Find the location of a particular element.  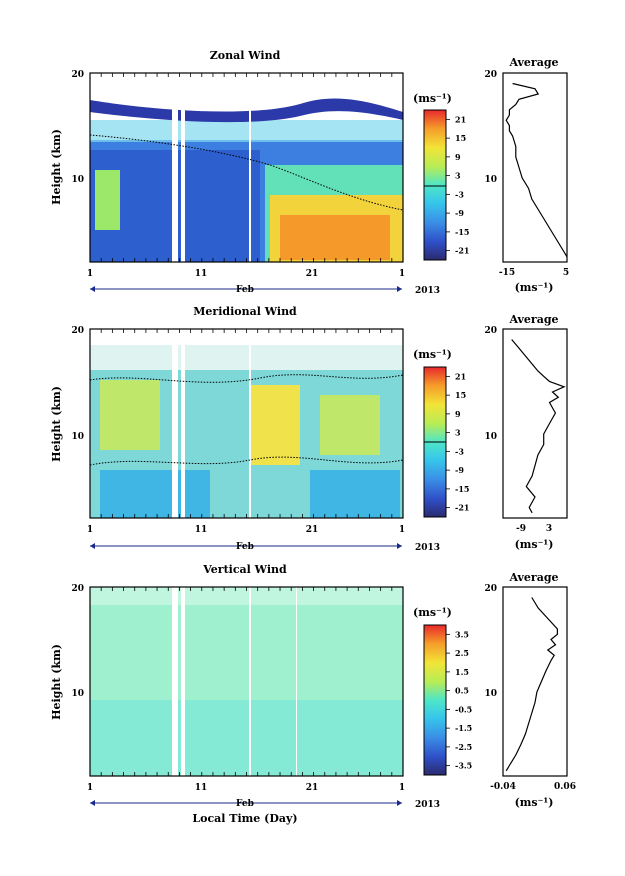

vertical-avg-ytick-10: 10 is located at coordinates (490, 694).